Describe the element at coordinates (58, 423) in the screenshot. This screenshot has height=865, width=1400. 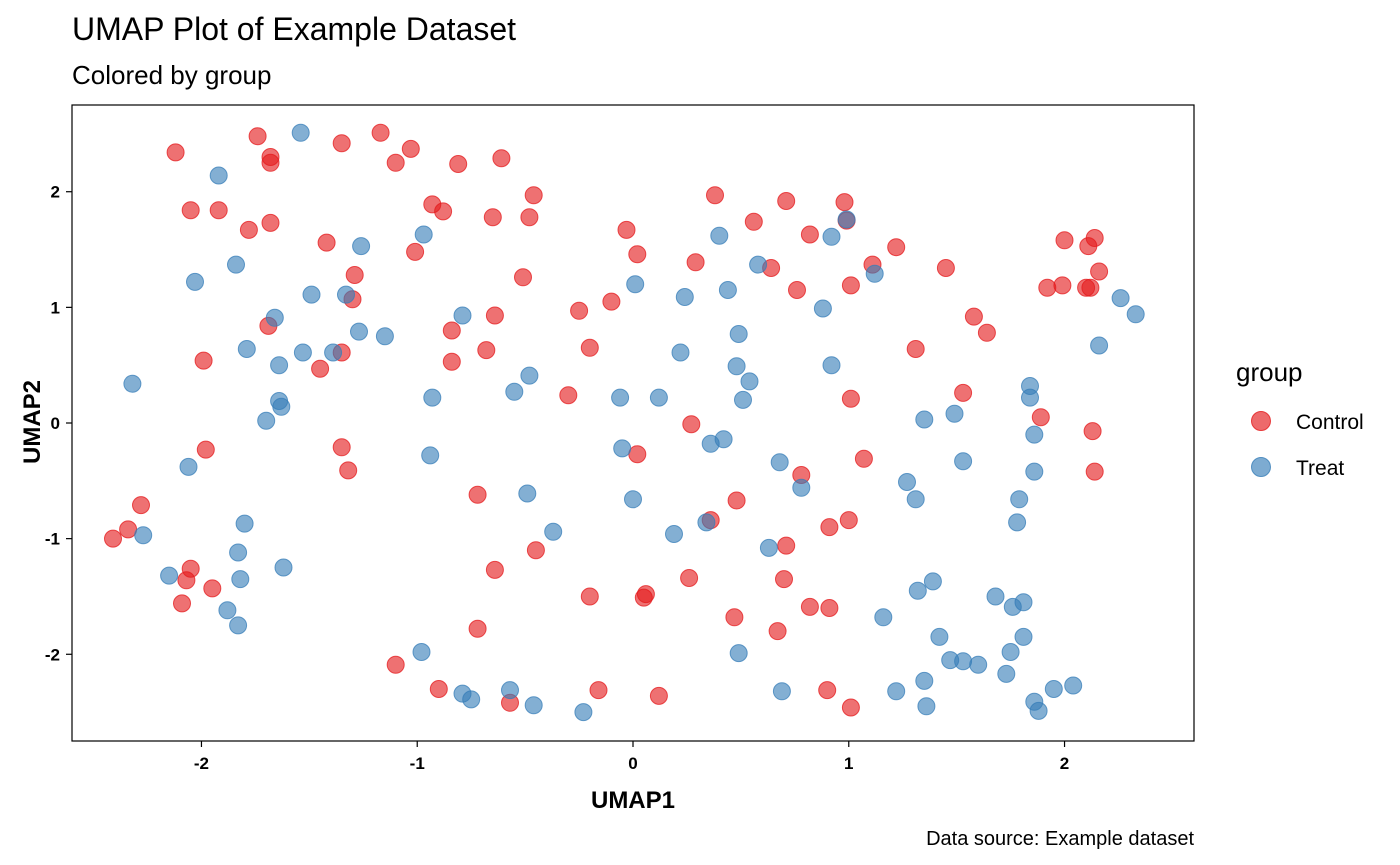
I see `y-axis-ticks: -2 -1 0 1 2` at that location.